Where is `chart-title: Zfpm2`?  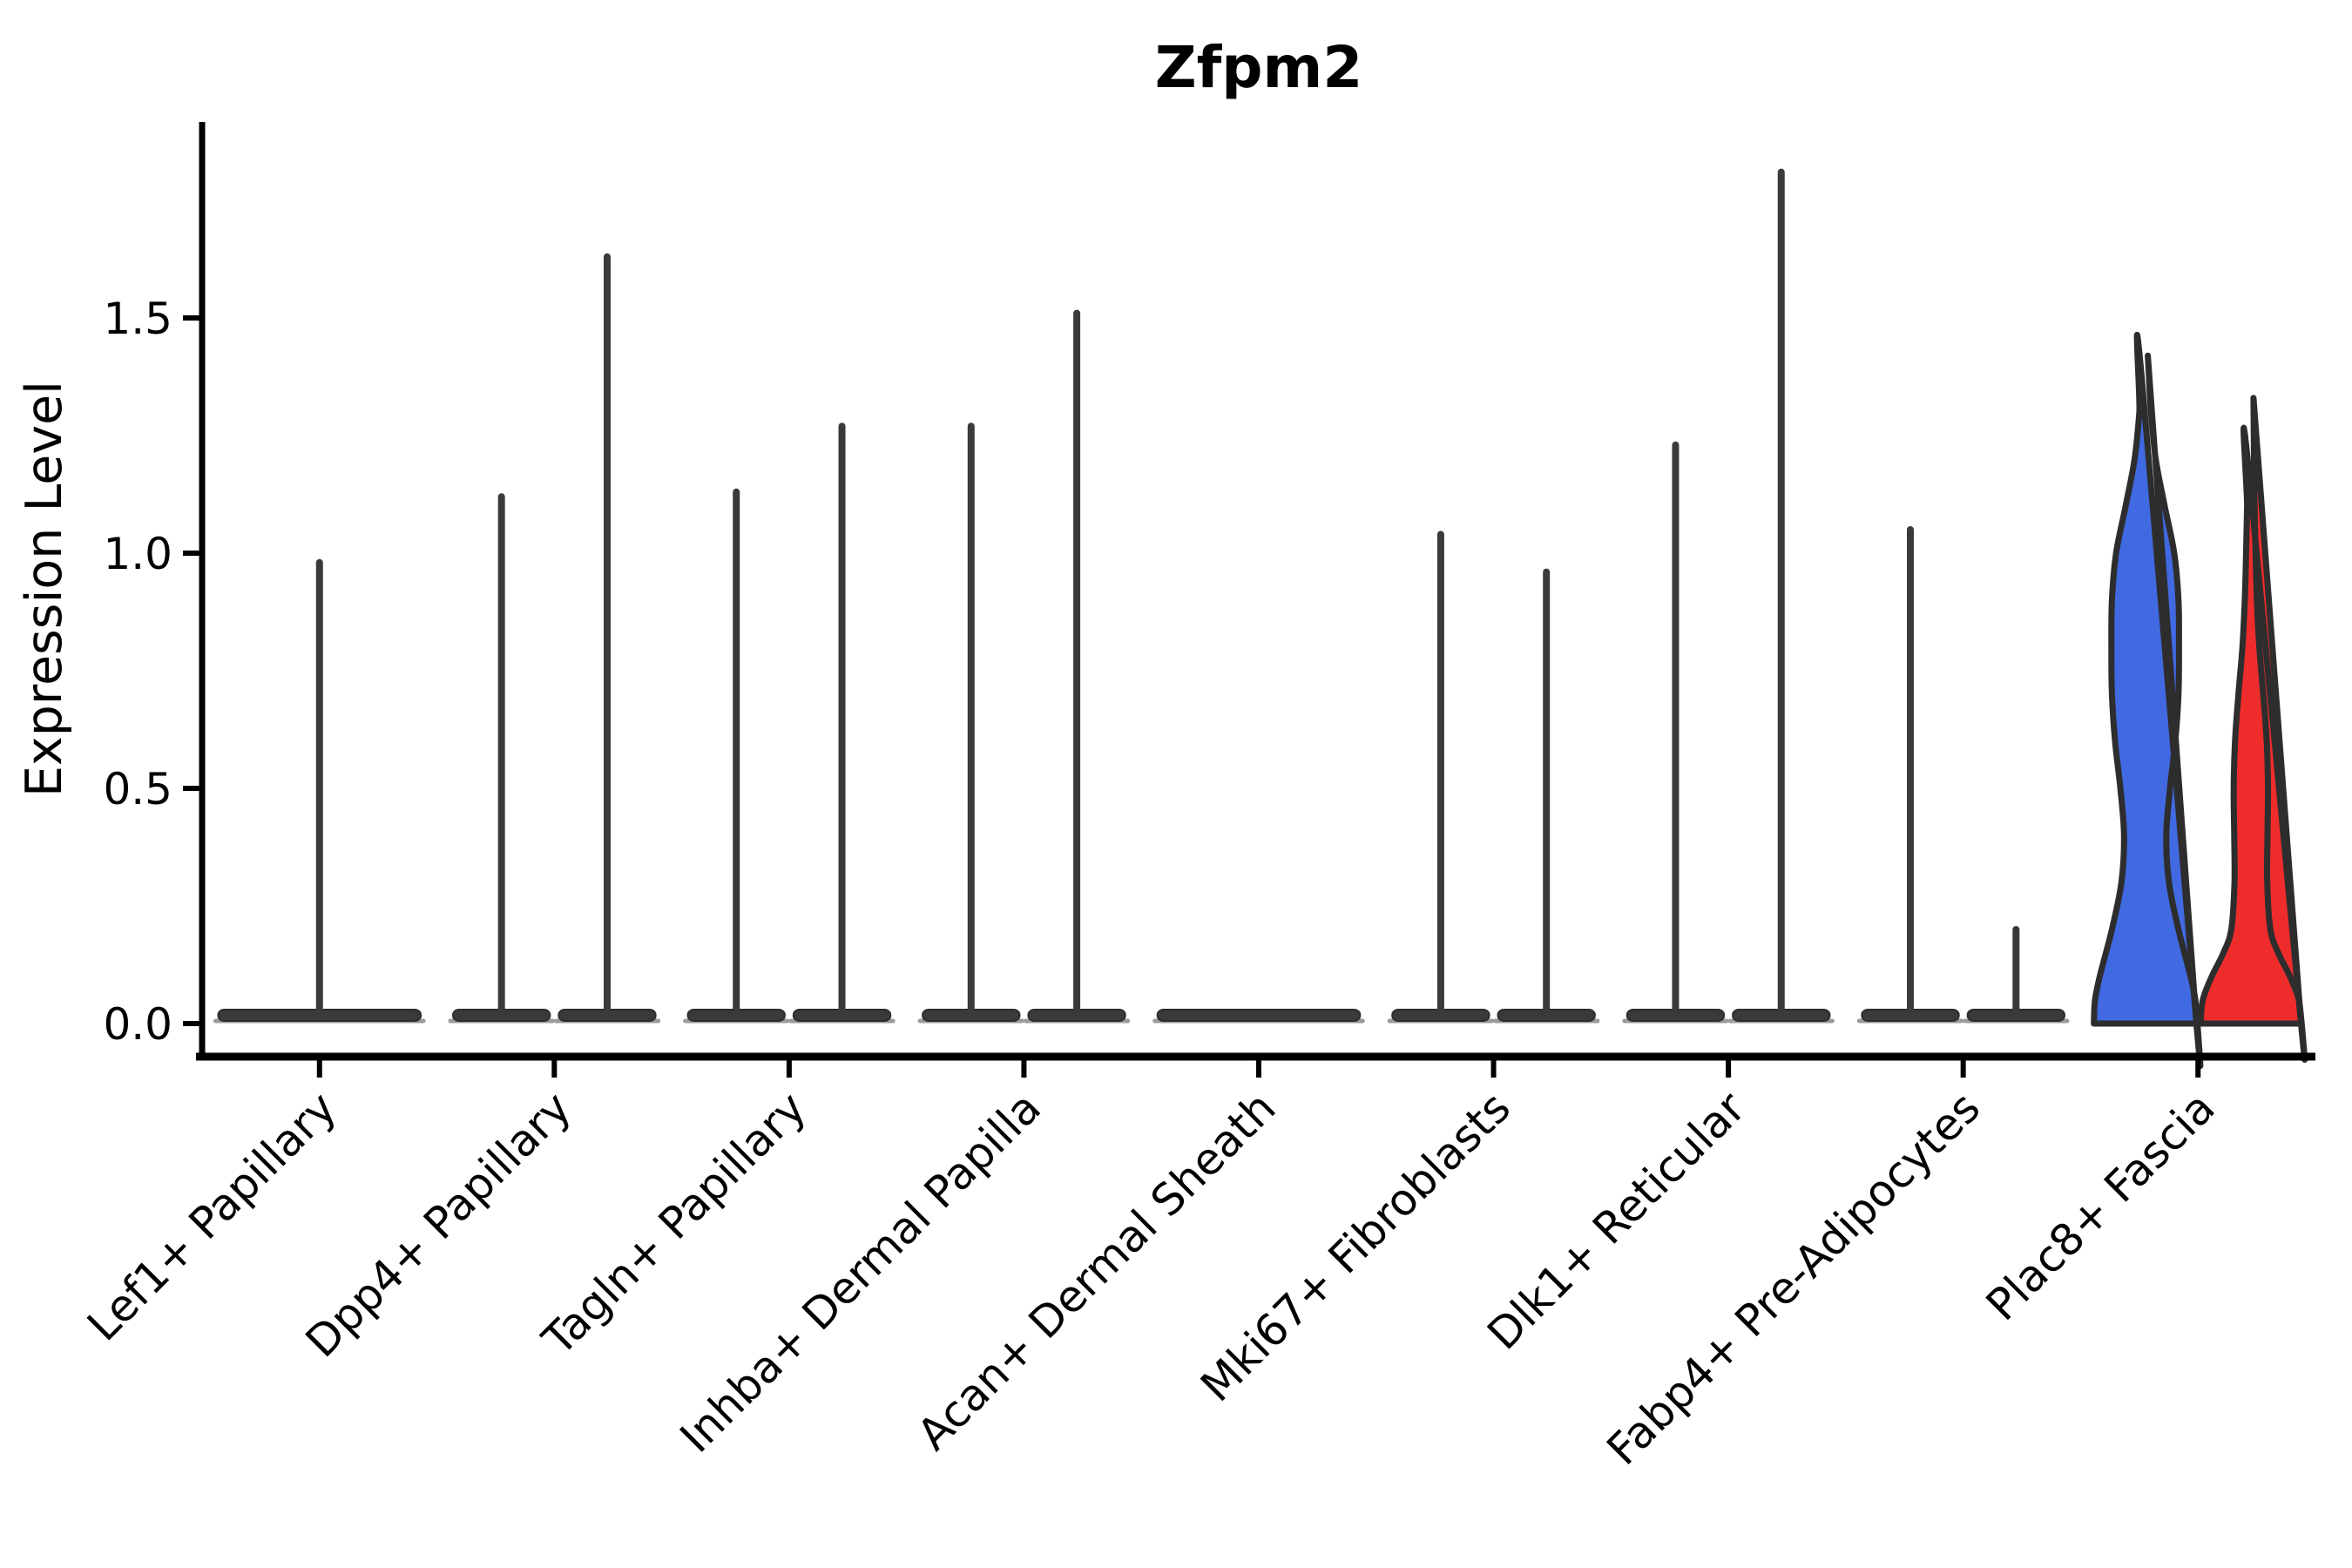 chart-title: Zfpm2 is located at coordinates (1259, 67).